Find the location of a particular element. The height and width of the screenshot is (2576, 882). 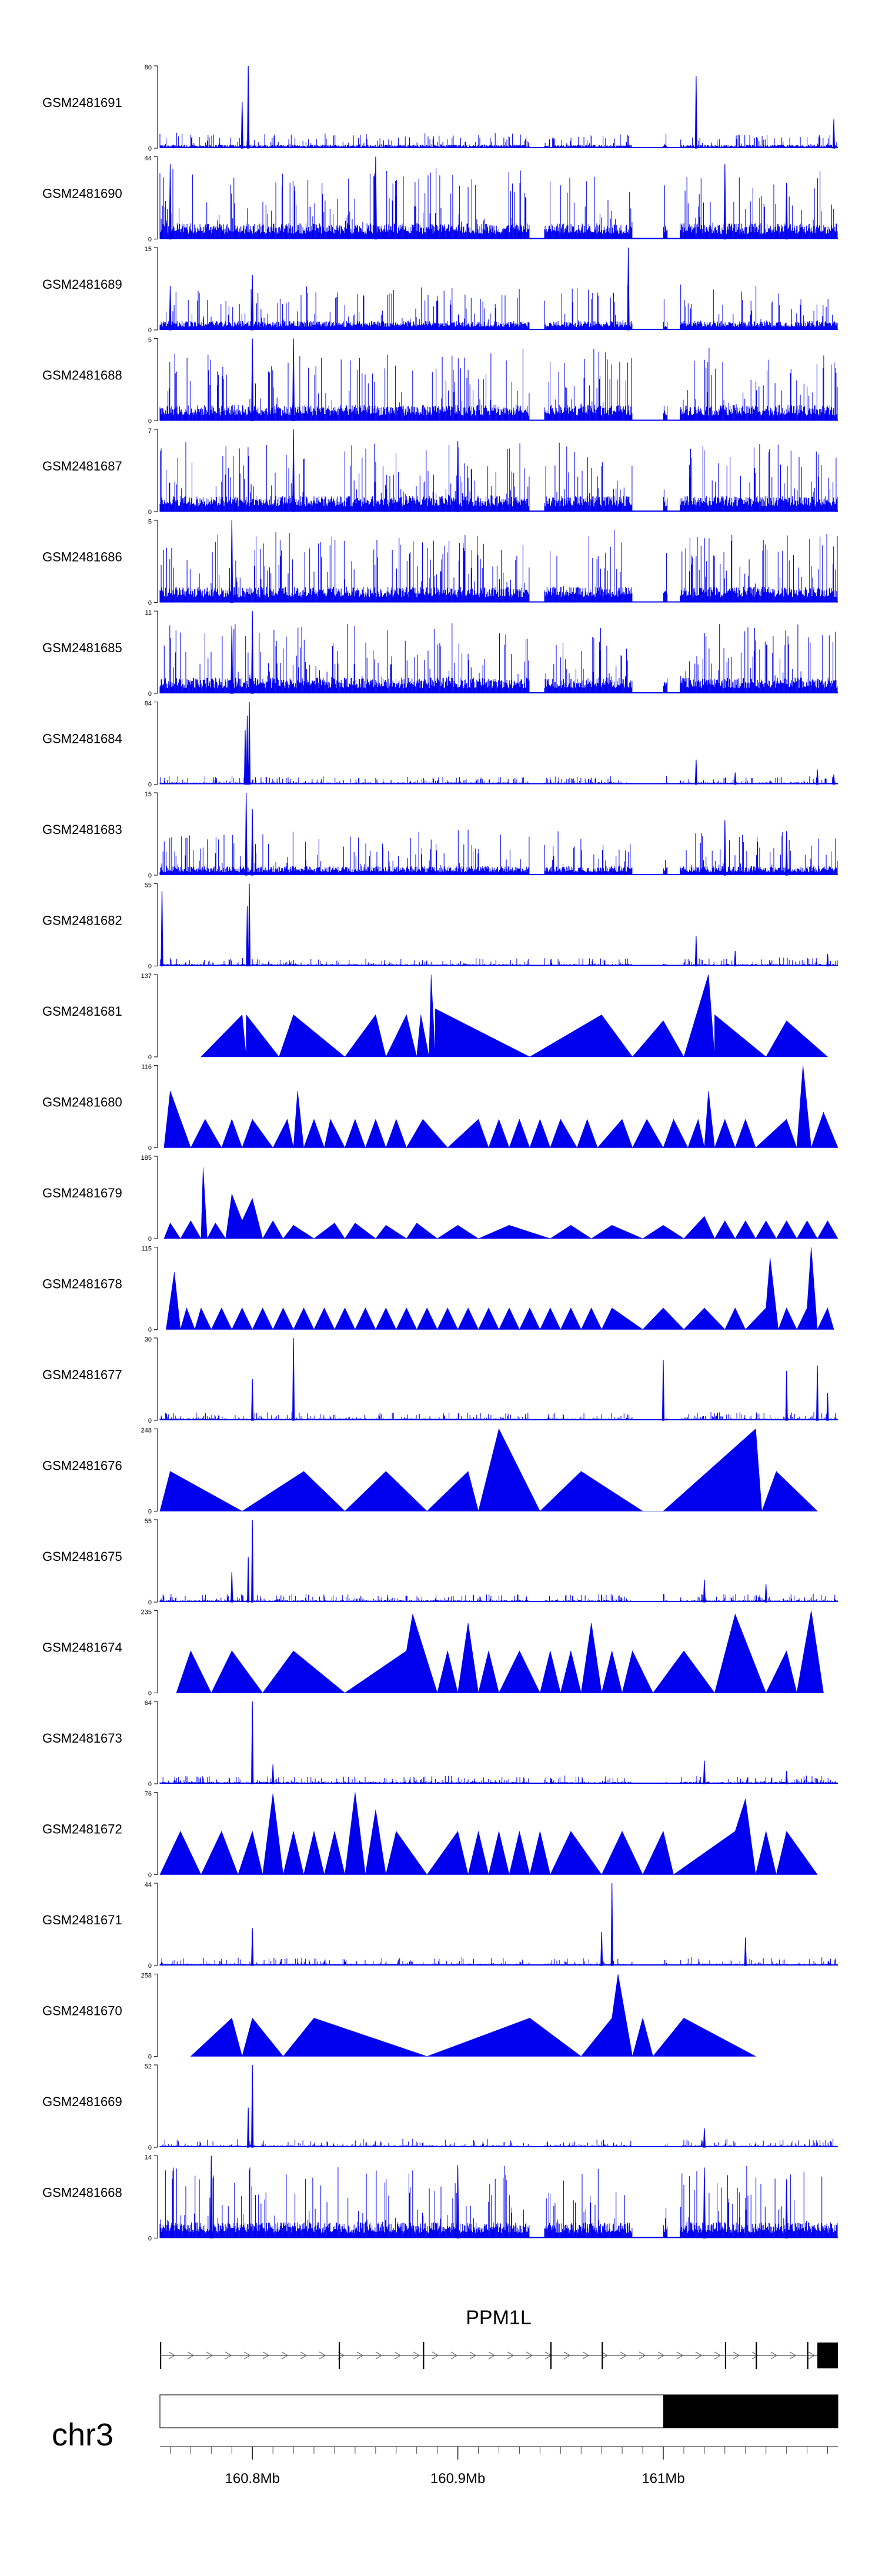

track-label: GSM2481679 is located at coordinates (82, 1193).